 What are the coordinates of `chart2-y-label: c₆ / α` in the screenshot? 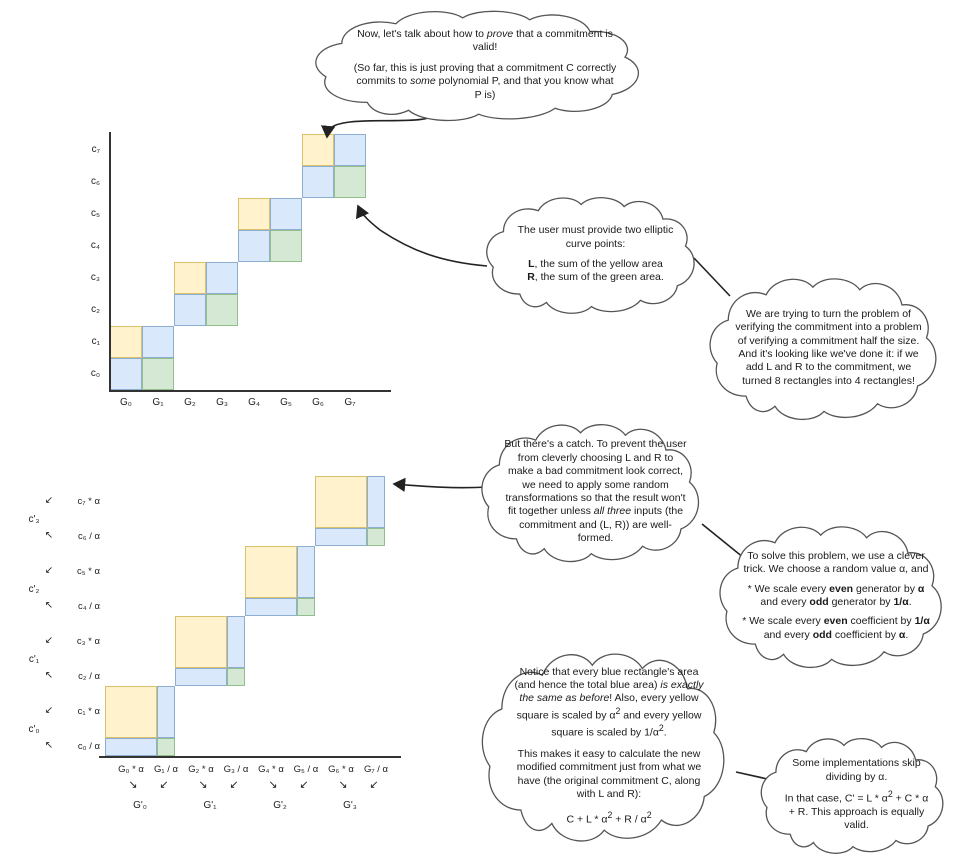 It's located at (89, 536).